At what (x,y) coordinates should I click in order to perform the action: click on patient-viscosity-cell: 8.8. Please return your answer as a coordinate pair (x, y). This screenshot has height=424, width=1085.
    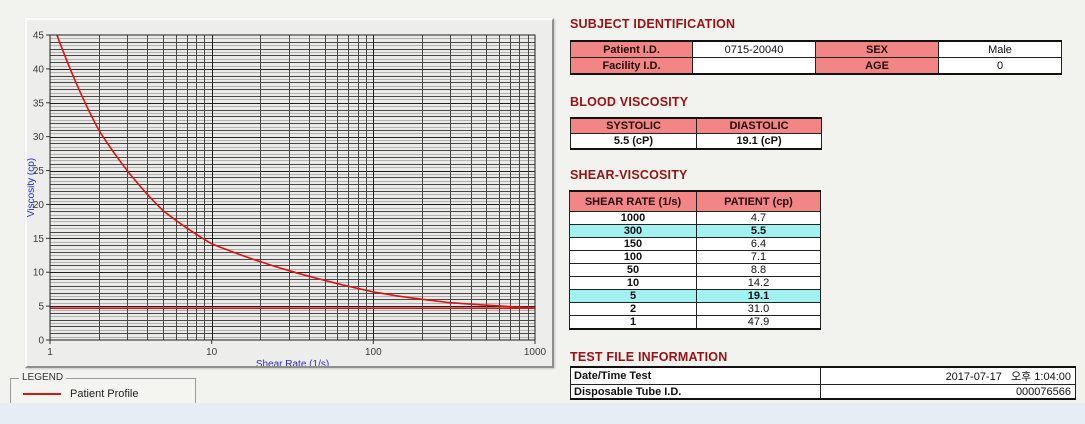
    Looking at the image, I should click on (758, 270).